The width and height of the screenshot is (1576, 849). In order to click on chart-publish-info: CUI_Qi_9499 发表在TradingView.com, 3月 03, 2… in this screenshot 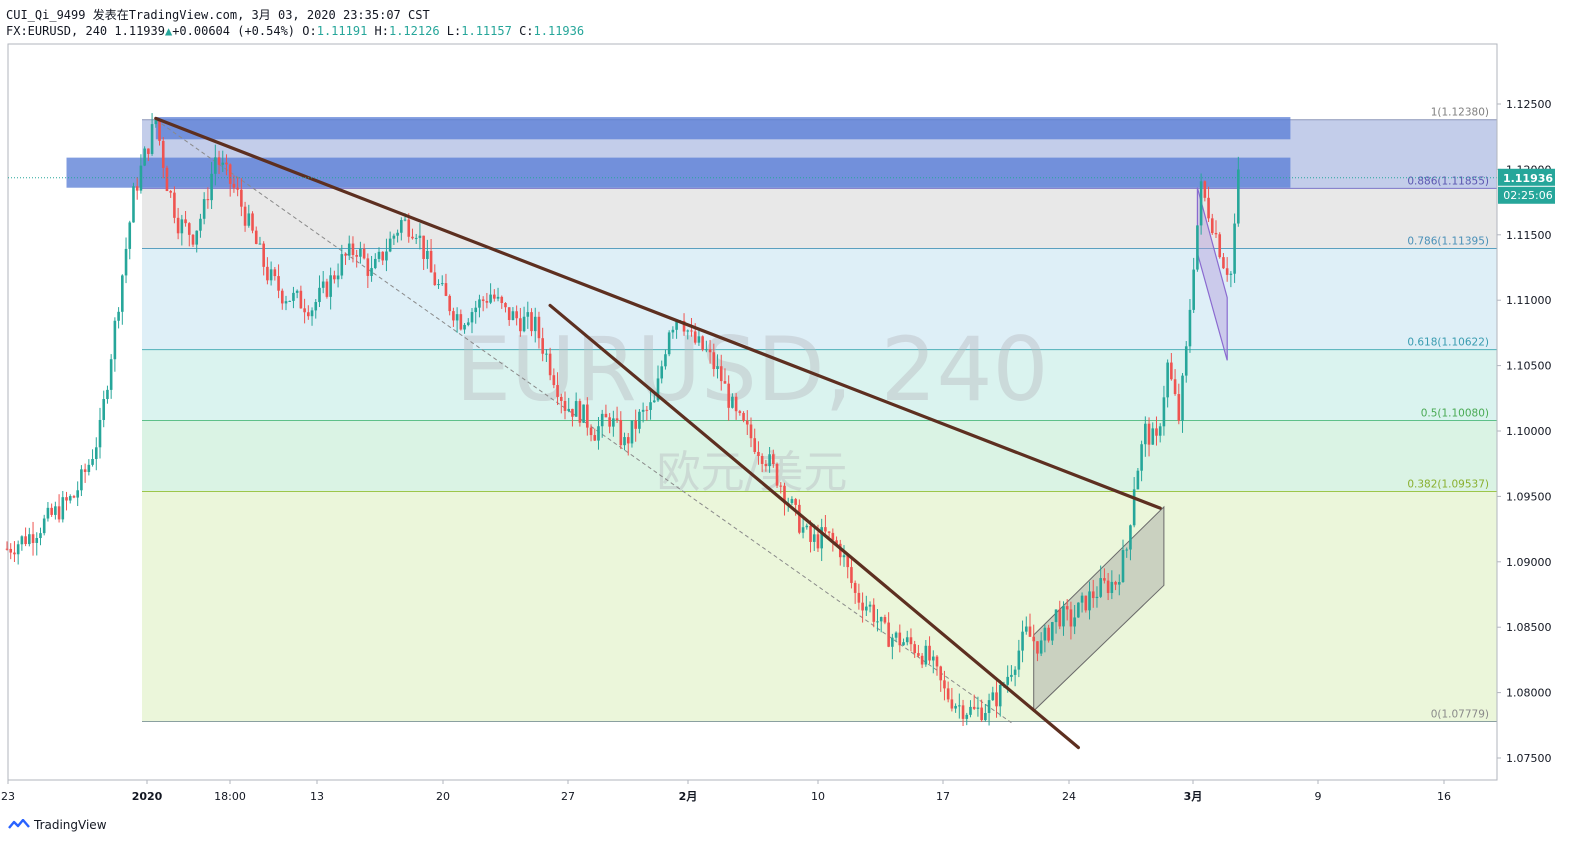, I will do `click(218, 15)`.